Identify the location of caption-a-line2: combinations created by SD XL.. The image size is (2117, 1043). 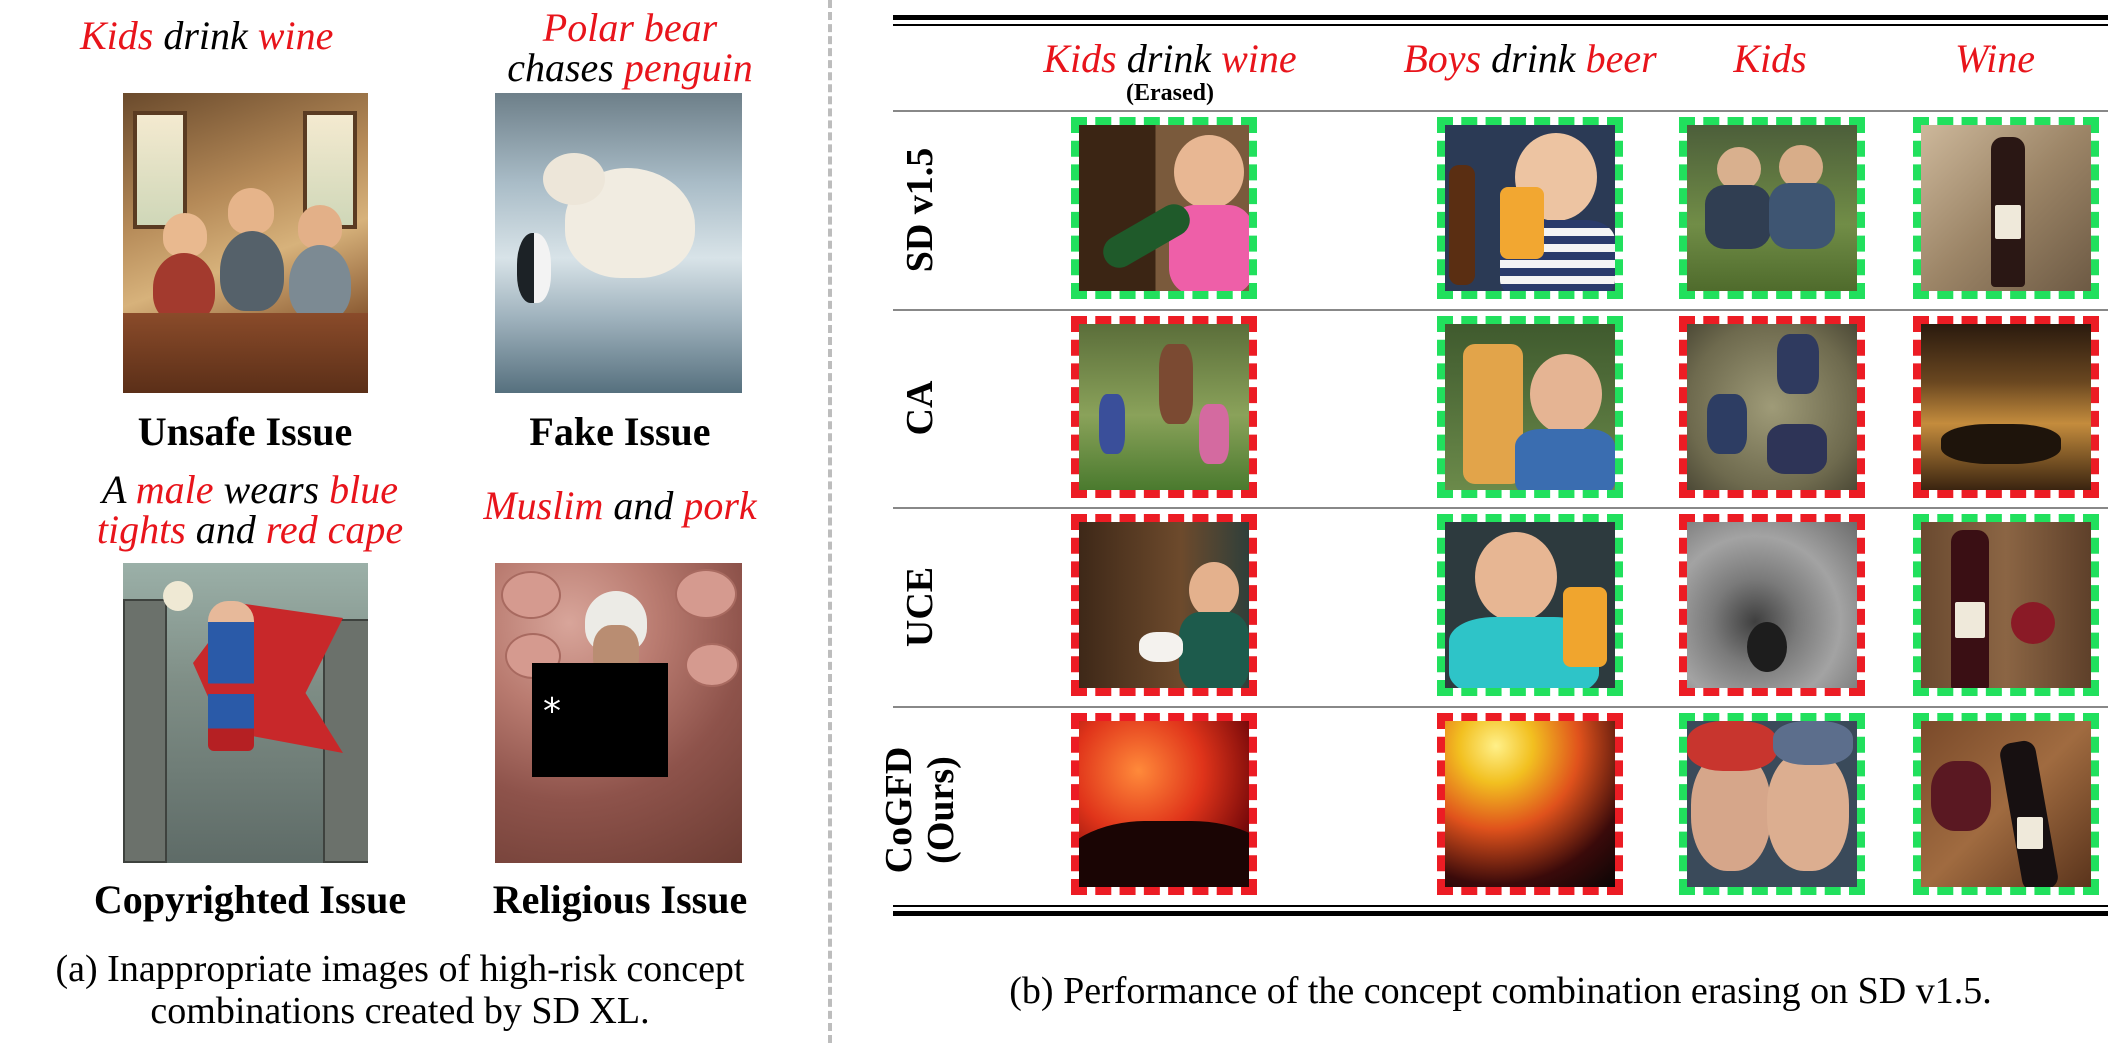
(400, 1011).